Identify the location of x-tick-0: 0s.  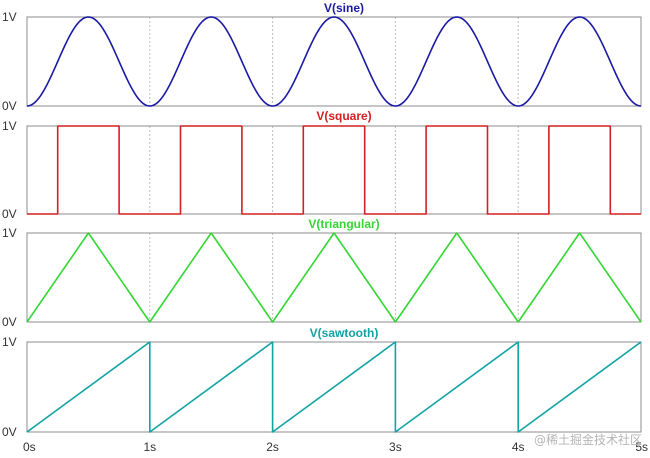
(29, 447).